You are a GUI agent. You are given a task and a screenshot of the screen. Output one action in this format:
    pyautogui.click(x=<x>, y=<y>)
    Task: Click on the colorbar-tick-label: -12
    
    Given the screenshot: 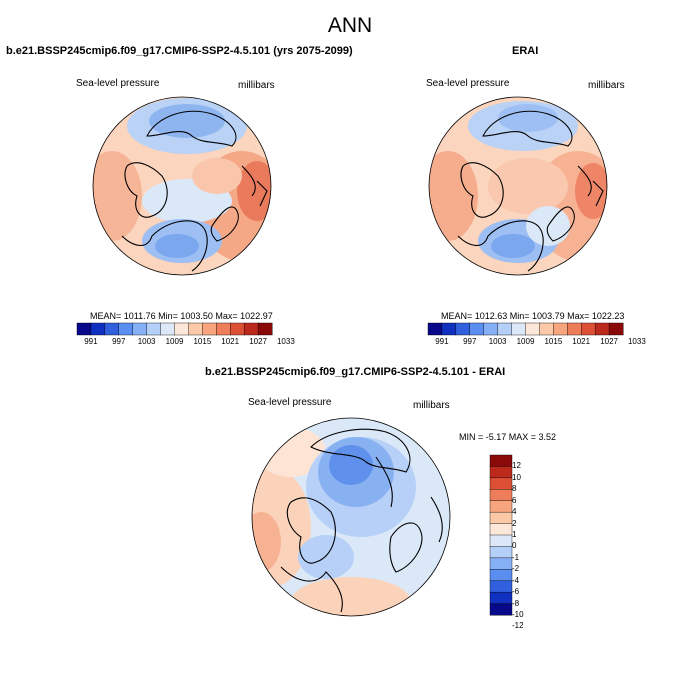 What is the action you would take?
    pyautogui.click(x=518, y=626)
    